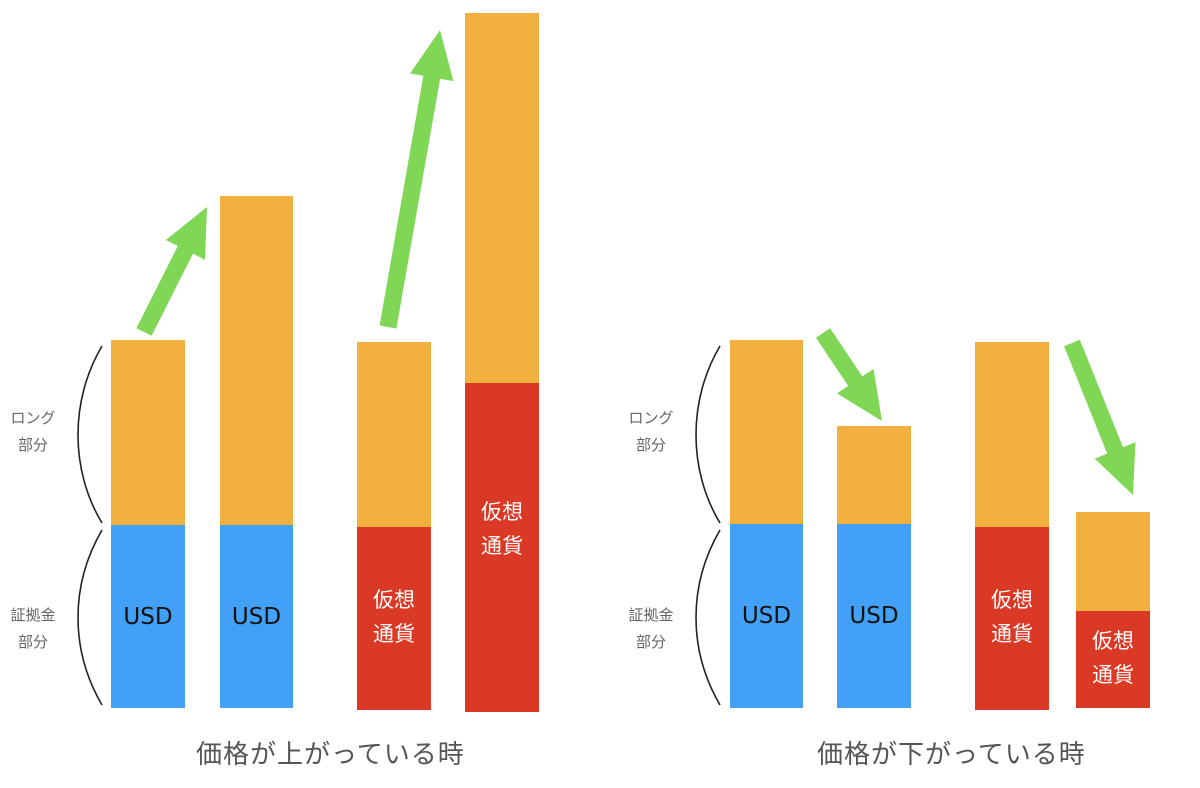 The image size is (1200, 788). I want to click on long-part-label-right: ロング 部分, so click(651, 432).